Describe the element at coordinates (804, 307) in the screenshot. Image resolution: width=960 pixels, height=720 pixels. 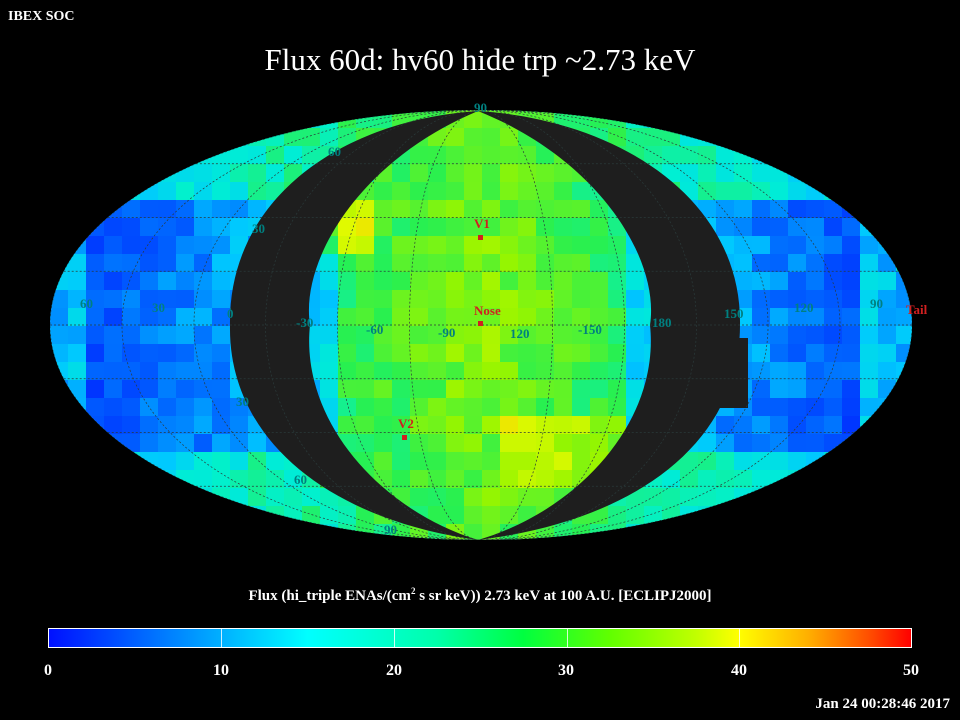
I see `lon-label-120-right: 120` at that location.